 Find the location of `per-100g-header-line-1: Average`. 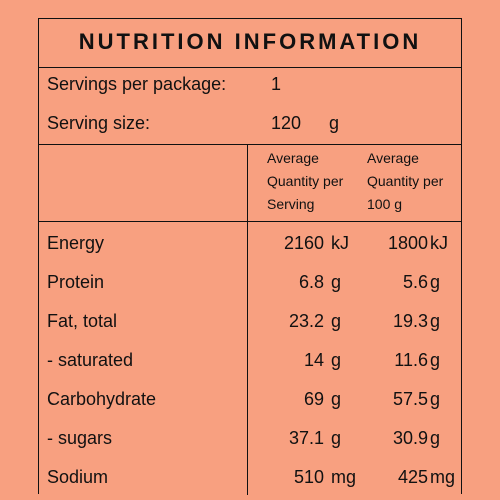

per-100g-header-line-1: Average is located at coordinates (393, 158).